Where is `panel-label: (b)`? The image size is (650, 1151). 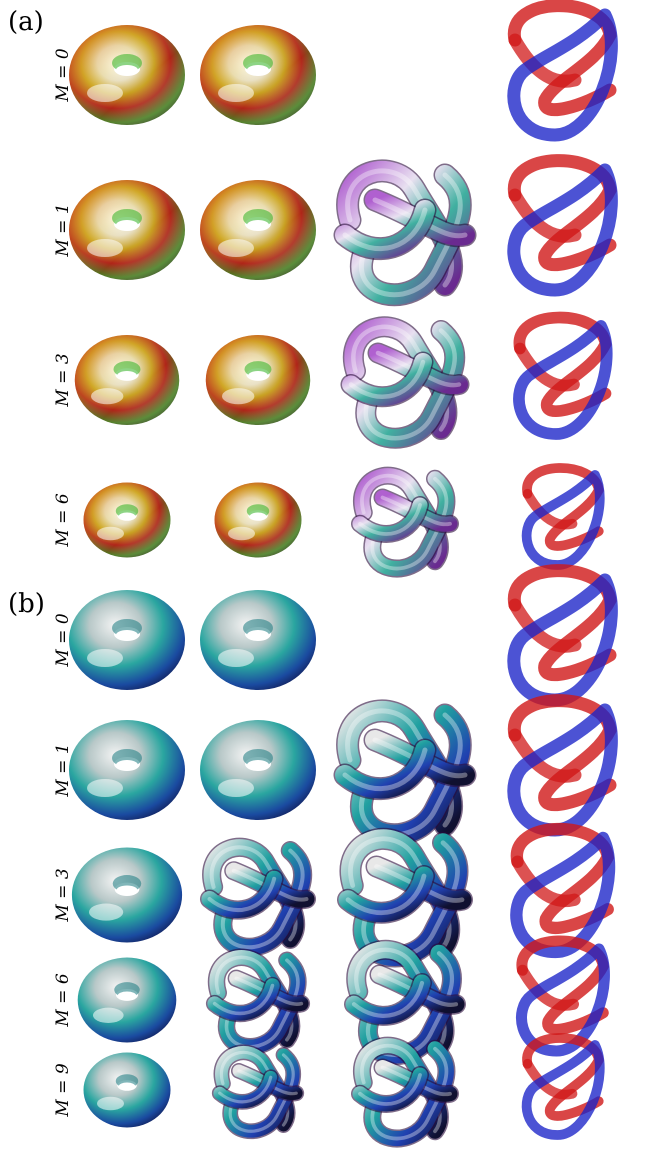
panel-label: (b) is located at coordinates (26, 604).